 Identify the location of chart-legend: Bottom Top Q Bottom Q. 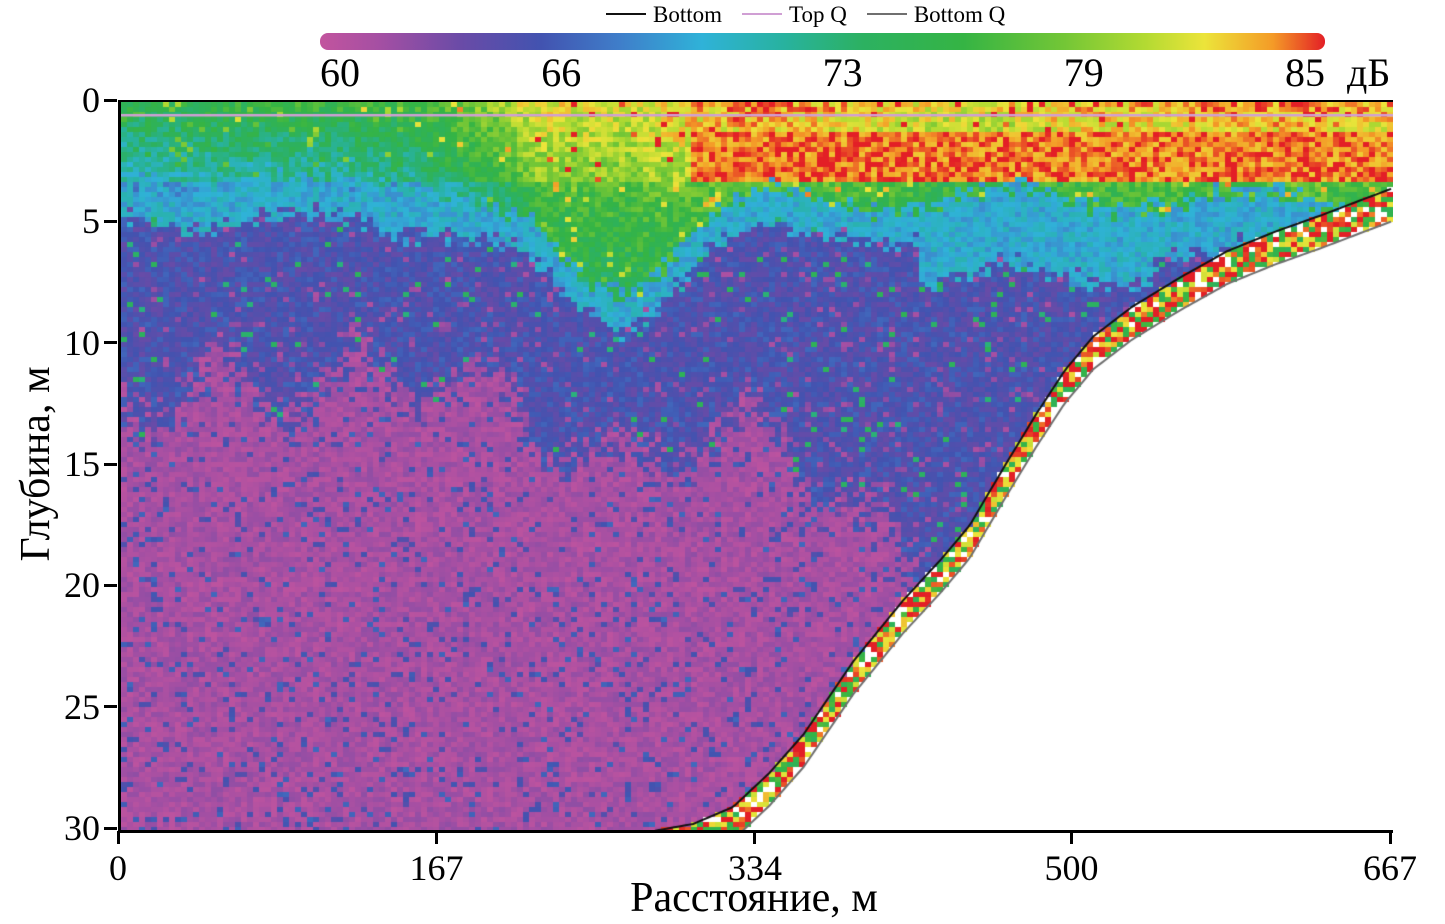
(805, 14).